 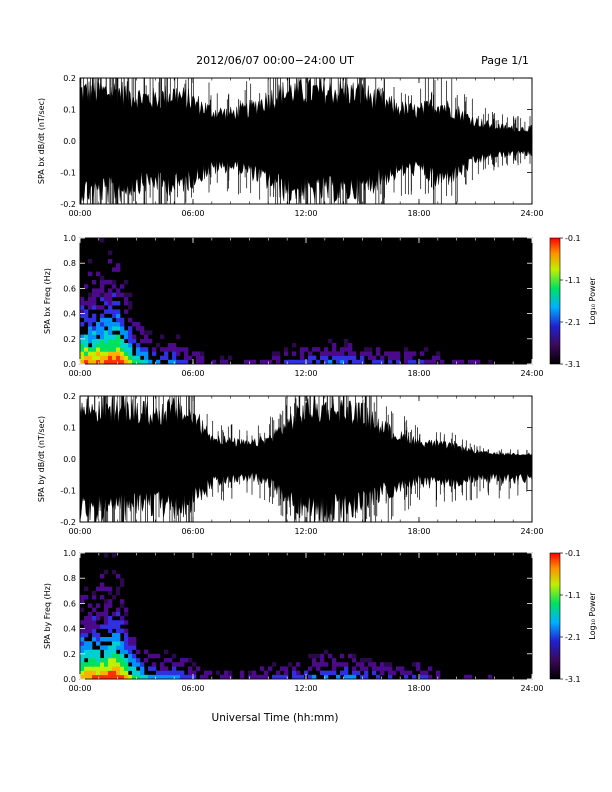 I want to click on colorbar-tick-label: -0.1, so click(x=573, y=238).